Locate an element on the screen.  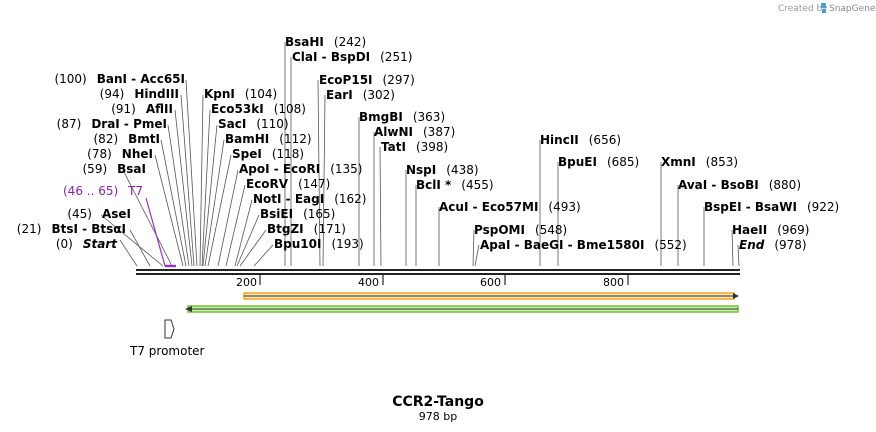
site-bmti: (82) BmtI is located at coordinates (127, 139).